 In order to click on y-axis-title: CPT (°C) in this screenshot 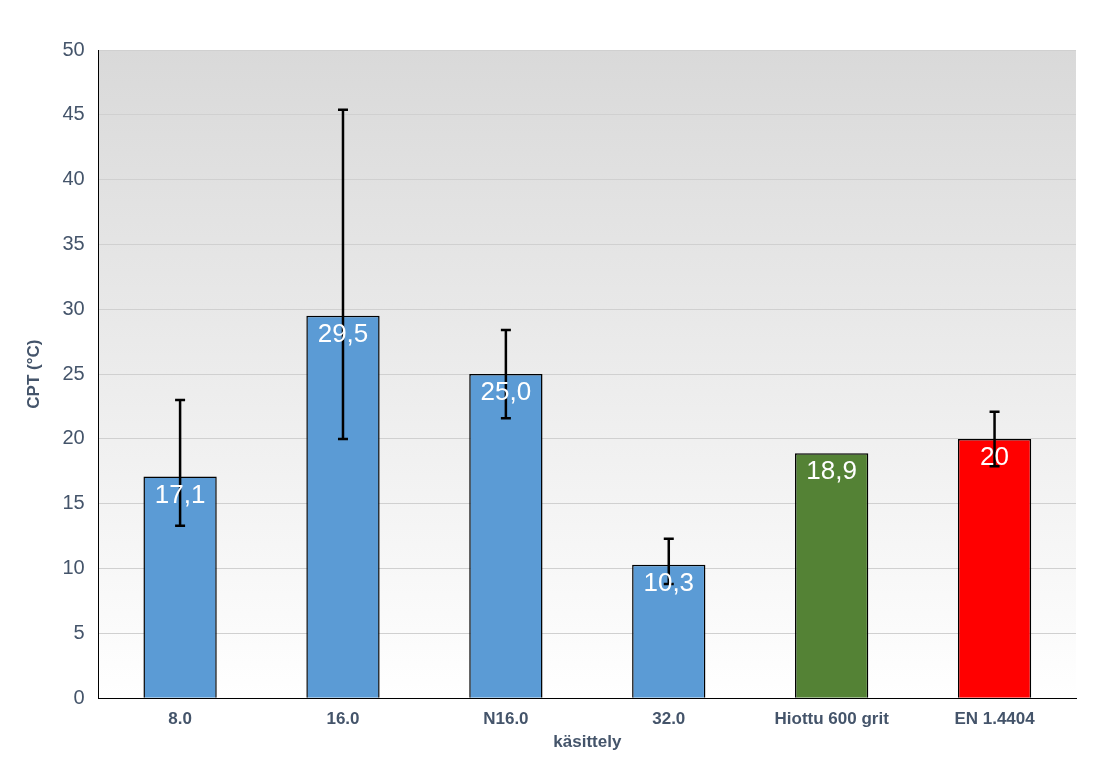, I will do `click(33, 374)`.